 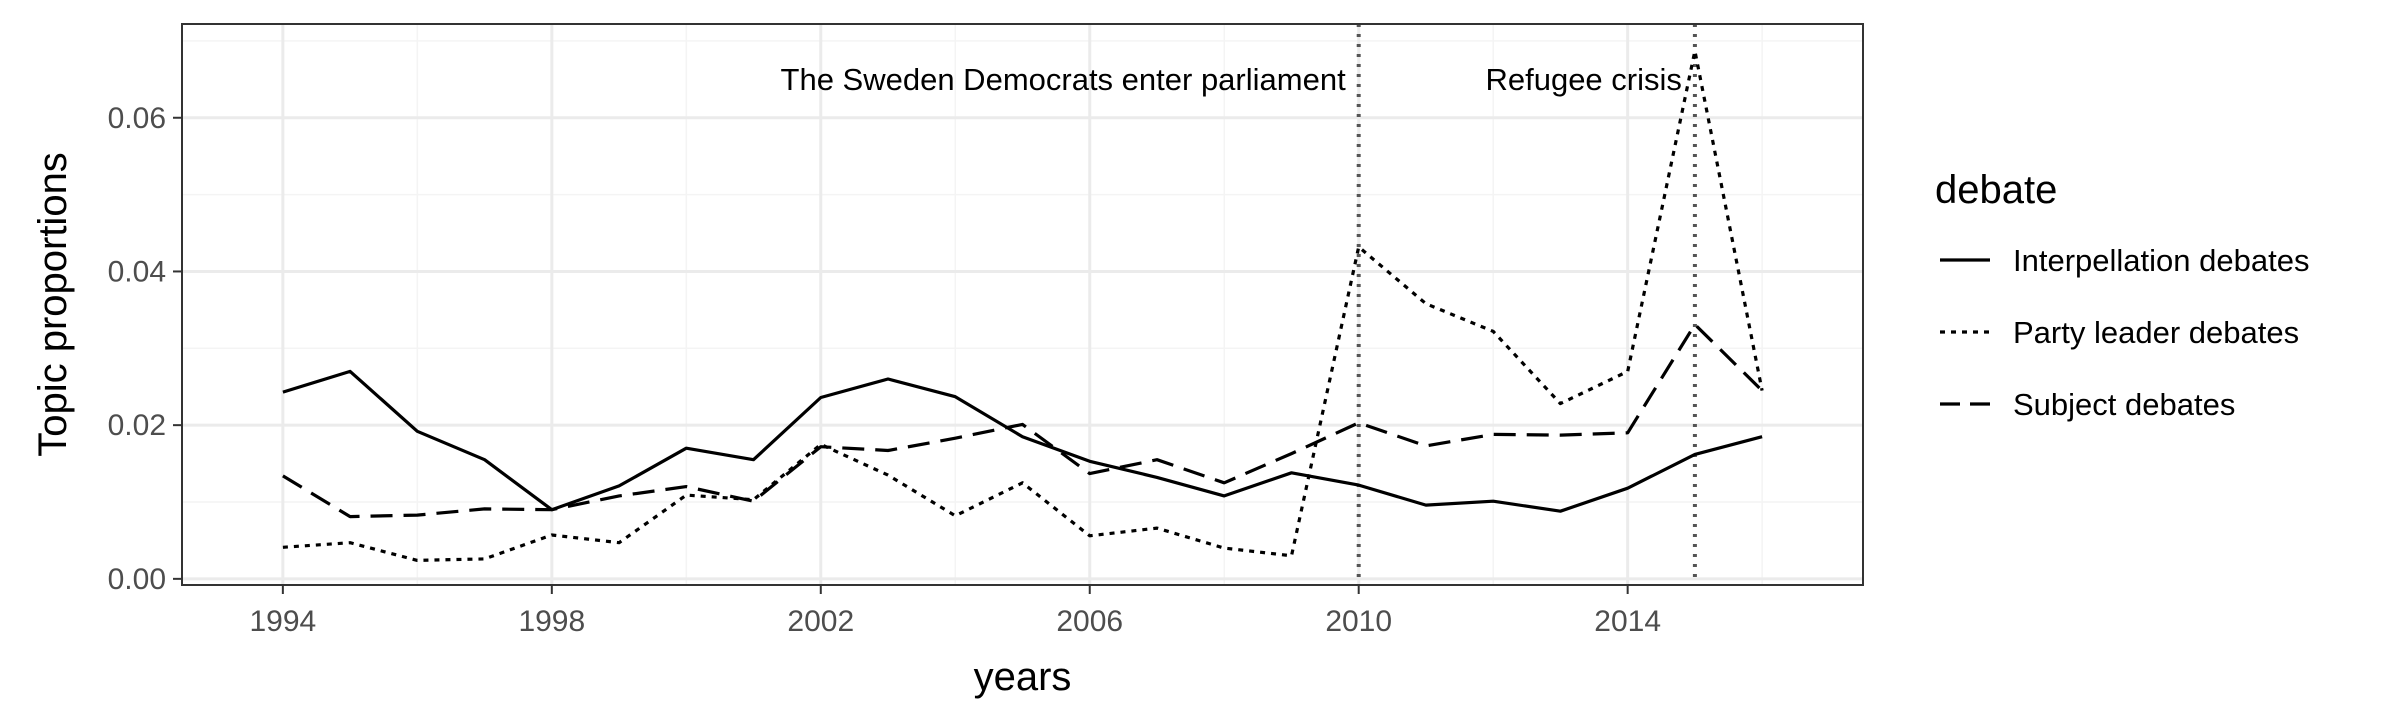 I want to click on y-tick-label: 0.04, so click(x=137, y=271).